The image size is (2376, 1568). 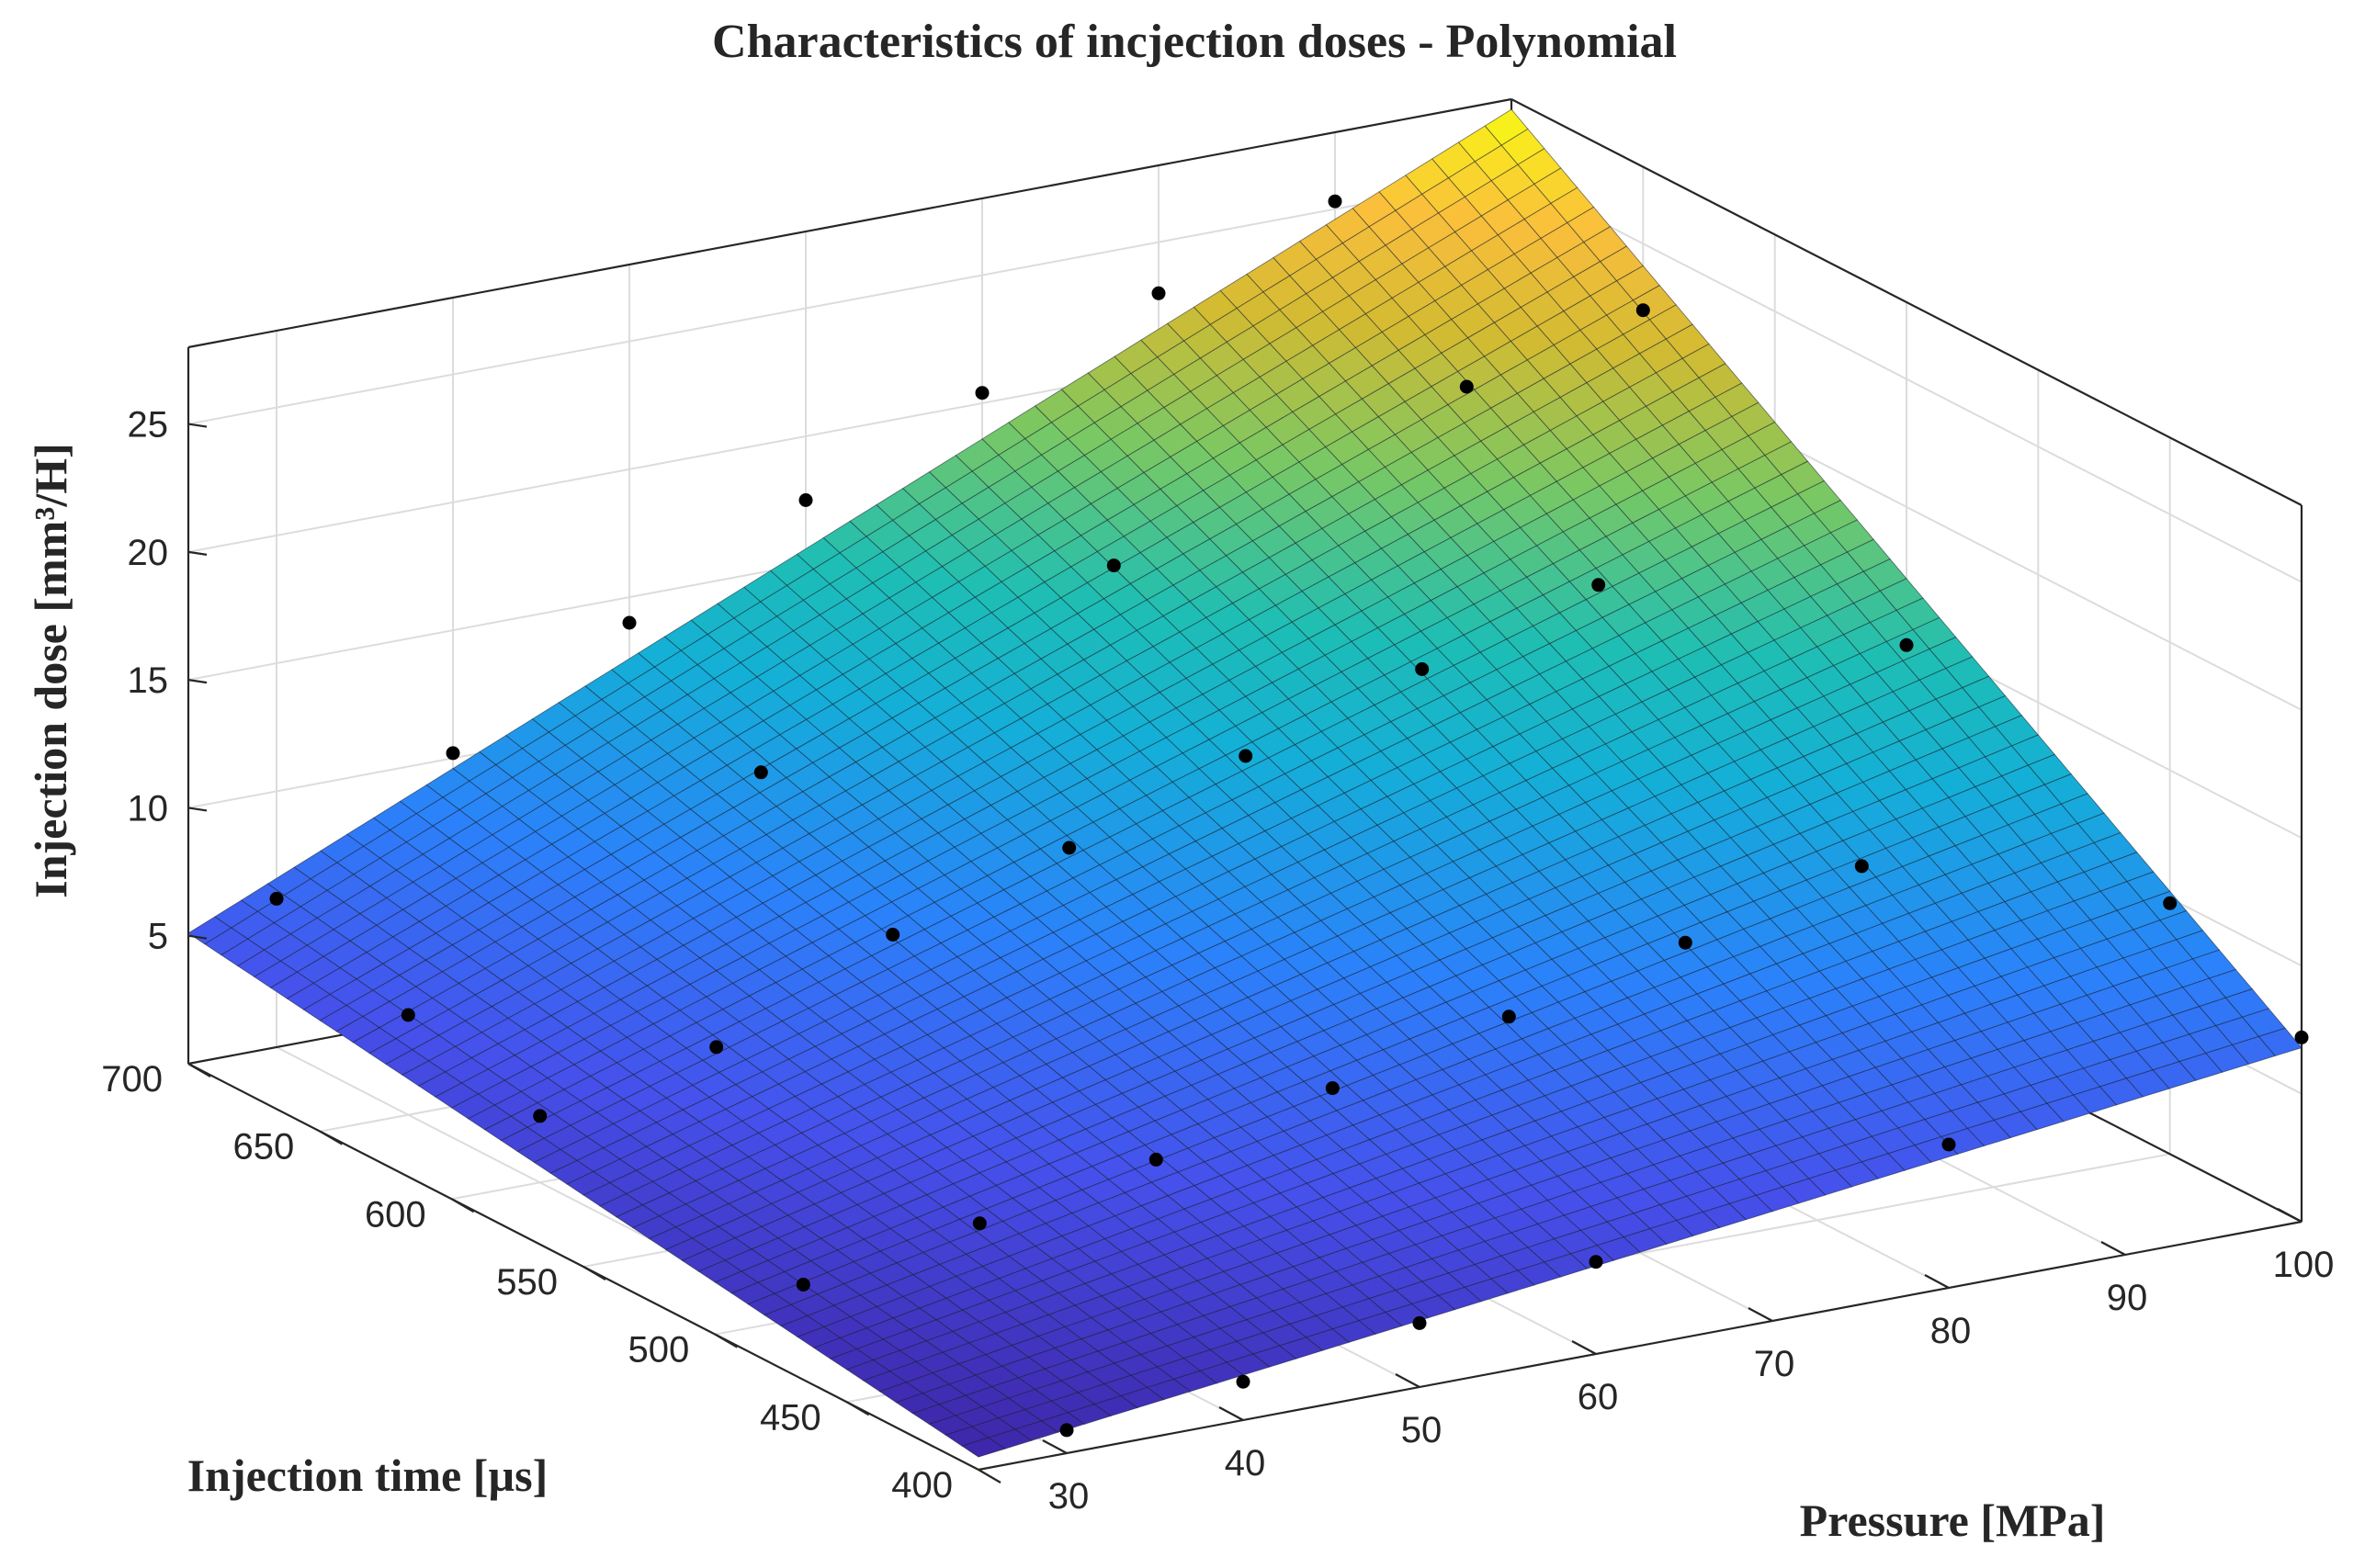 I want to click on z-tick-label: 25, so click(x=148, y=425).